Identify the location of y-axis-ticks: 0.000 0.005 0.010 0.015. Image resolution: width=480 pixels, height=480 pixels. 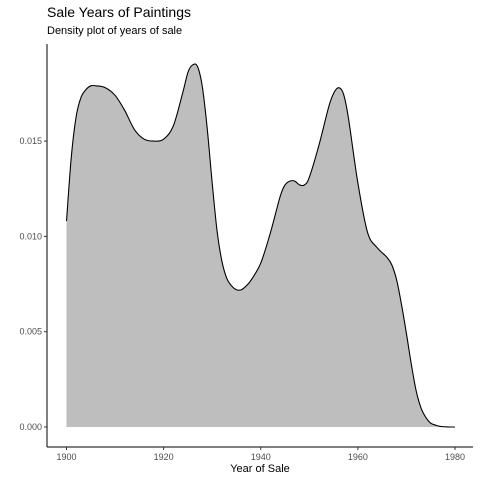
(33, 284).